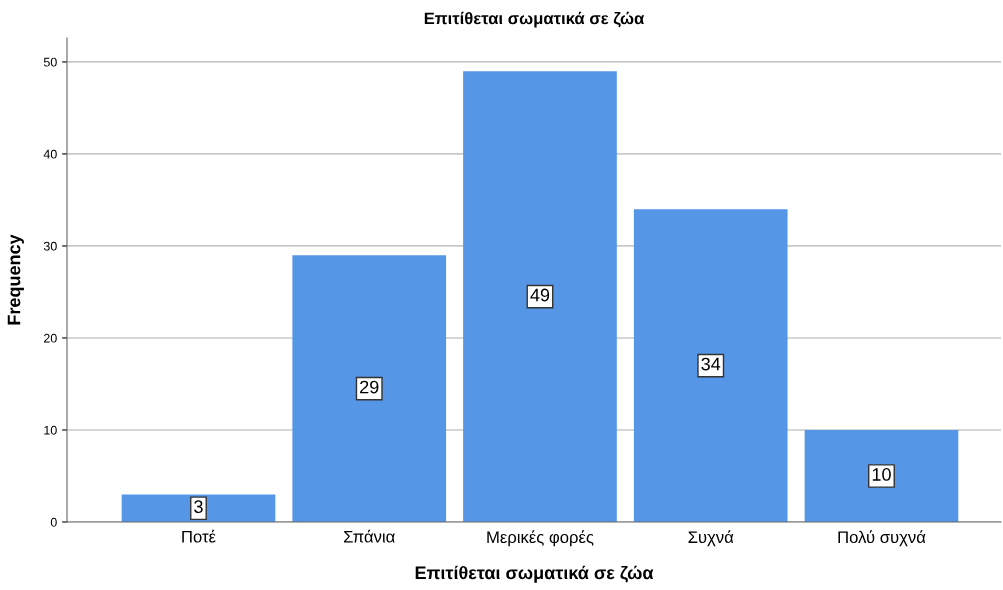 This screenshot has width=1003, height=590. What do you see at coordinates (50, 246) in the screenshot?
I see `y-tick-label: 30` at bounding box center [50, 246].